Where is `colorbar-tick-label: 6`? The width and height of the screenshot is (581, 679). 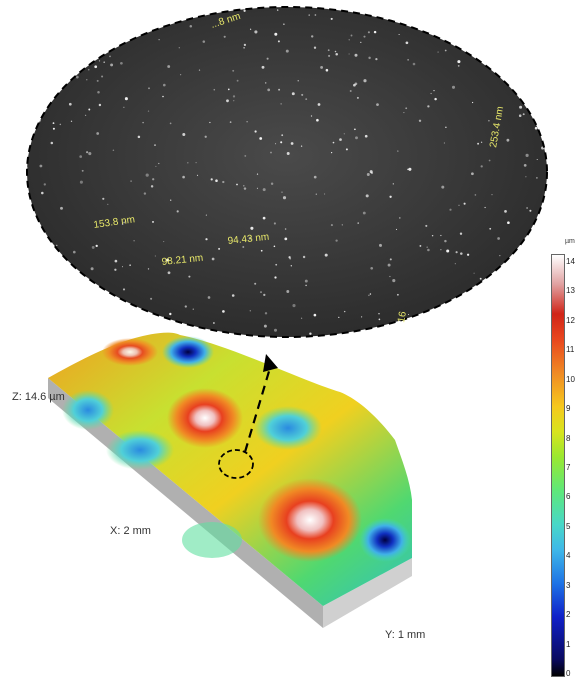 colorbar-tick-label: 6 is located at coordinates (568, 497).